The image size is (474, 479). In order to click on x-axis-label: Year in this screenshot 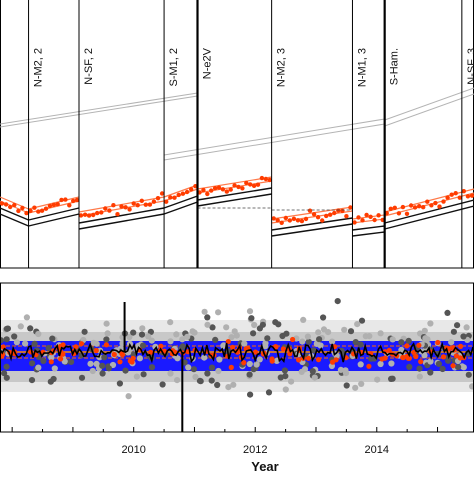, I will do `click(264, 466)`.